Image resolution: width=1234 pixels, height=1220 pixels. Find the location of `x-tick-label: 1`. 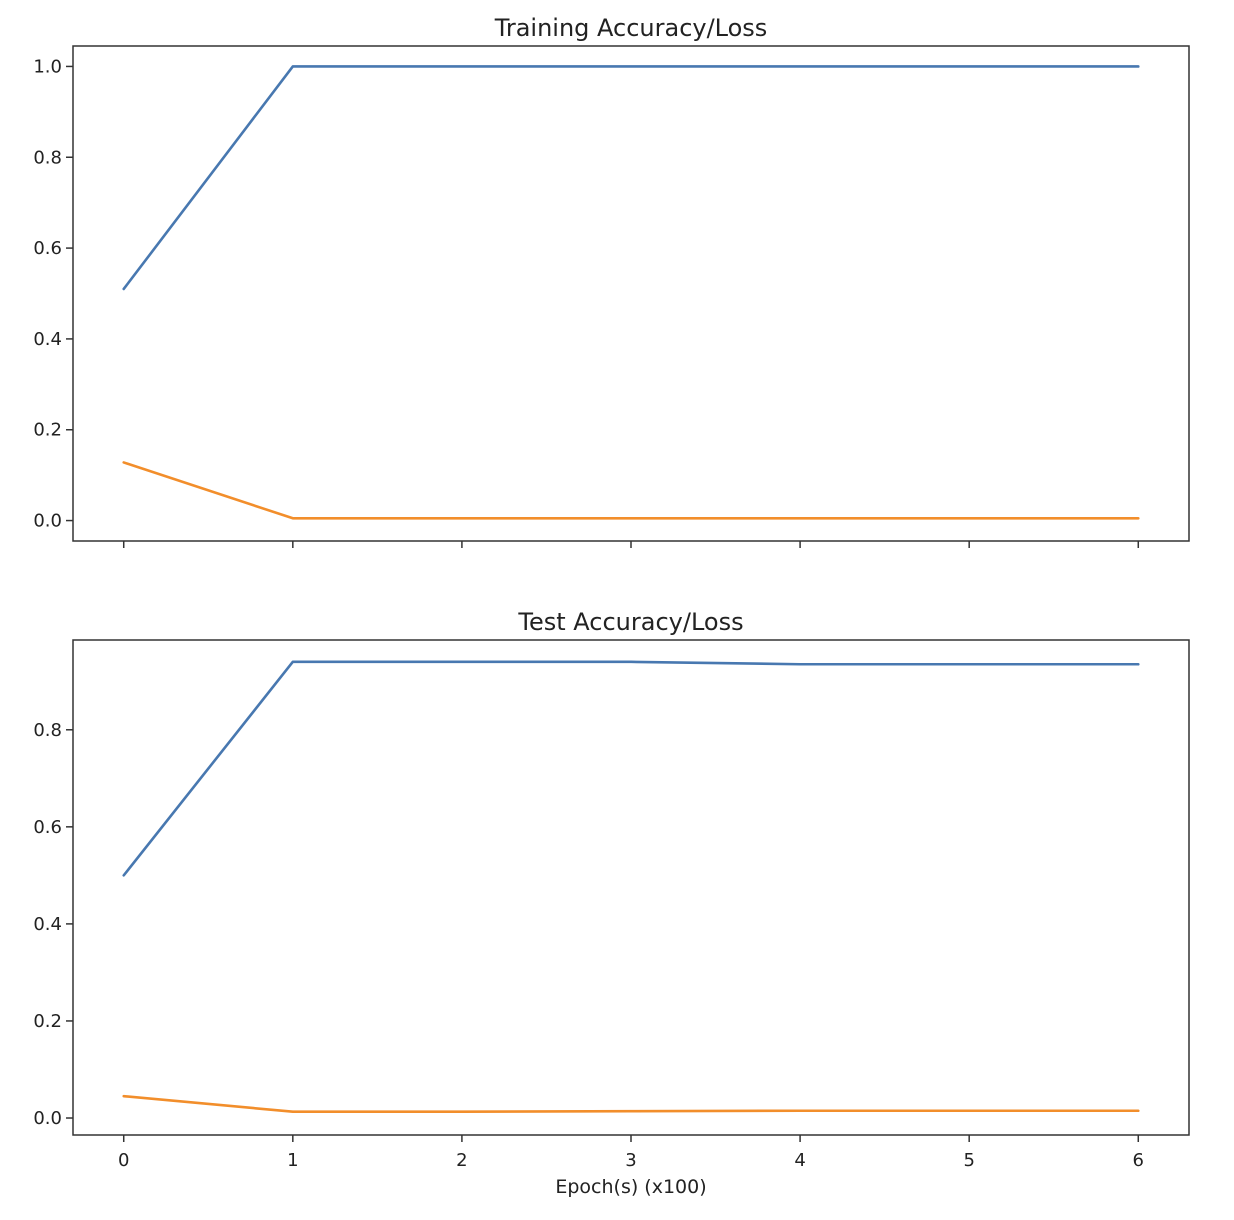

x-tick-label: 1 is located at coordinates (292, 1160).